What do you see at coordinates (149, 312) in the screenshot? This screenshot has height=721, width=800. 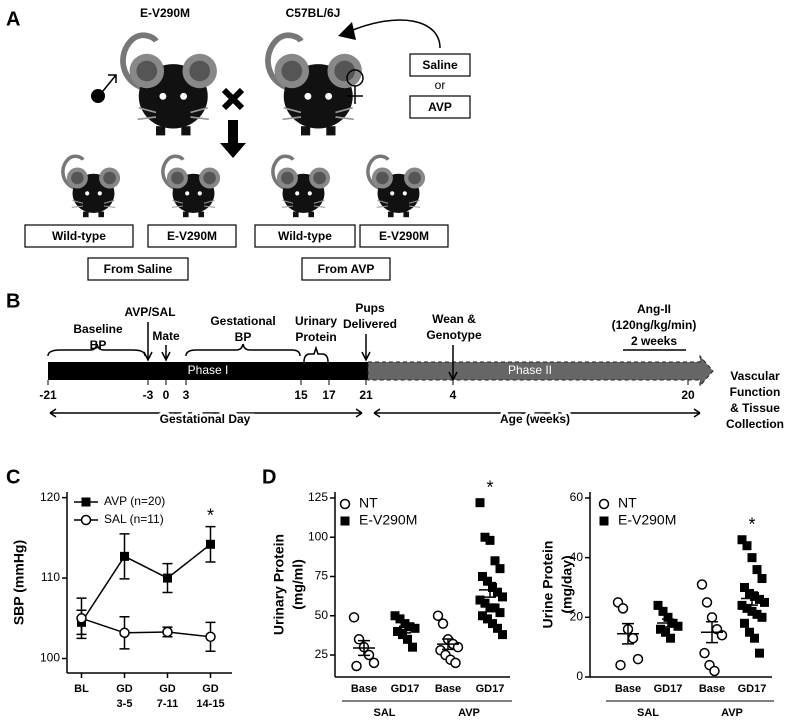 I see `event-label: AVP/SAL` at bounding box center [149, 312].